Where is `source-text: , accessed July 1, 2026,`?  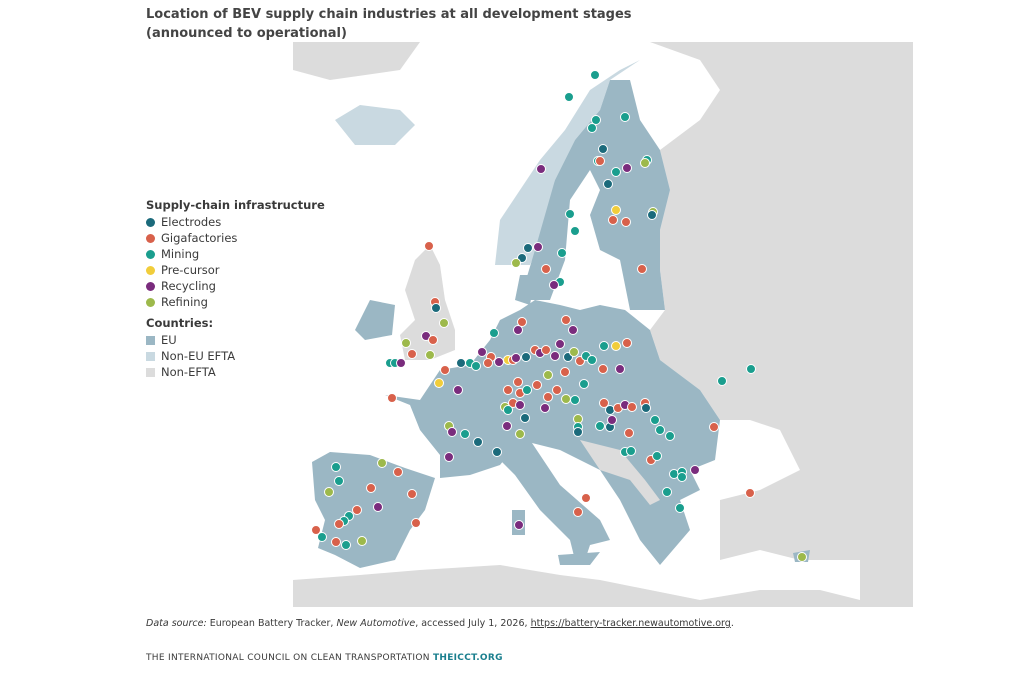
source-text: , accessed July 1, 2026, is located at coordinates (471, 623).